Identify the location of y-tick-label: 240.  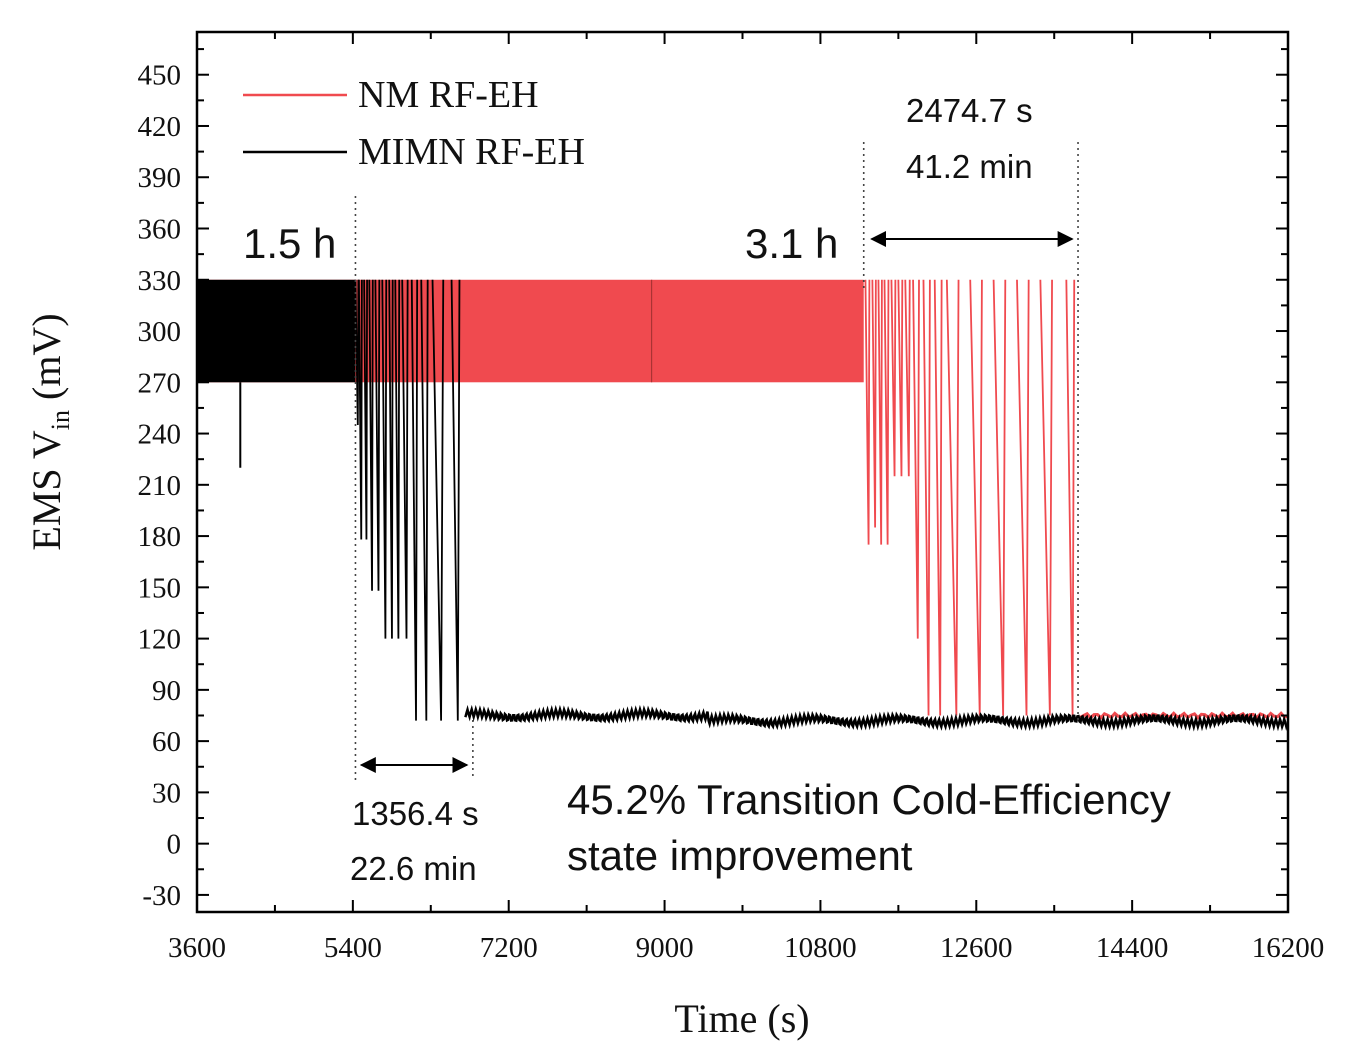
(160, 435).